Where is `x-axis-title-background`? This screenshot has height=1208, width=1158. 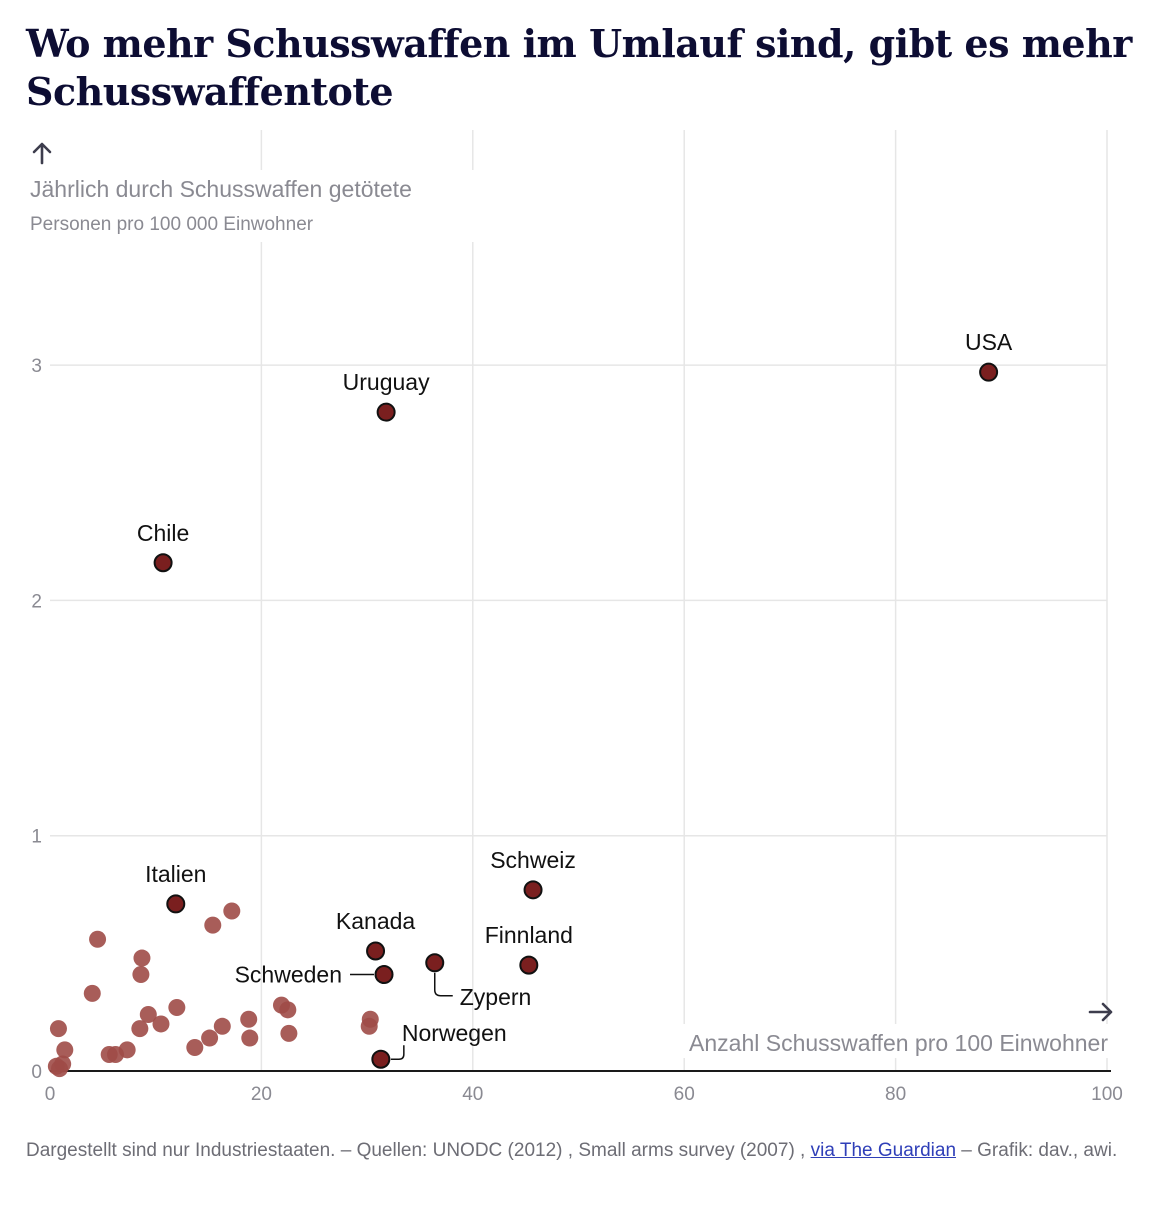
x-axis-title-background is located at coordinates (869, 1041).